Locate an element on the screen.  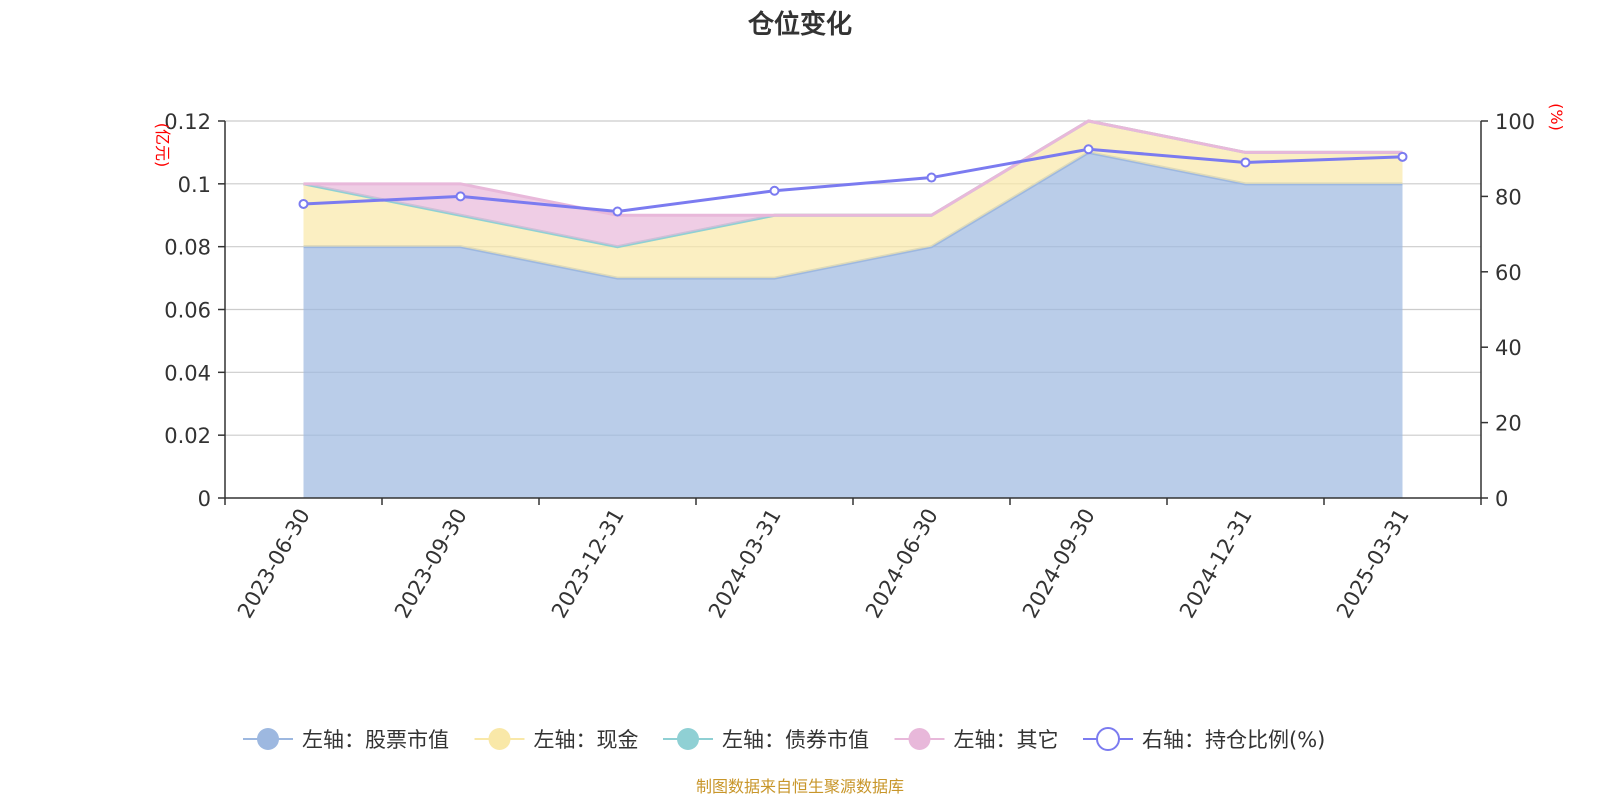
chart-title: 仓位变化 is located at coordinates (799, 24).